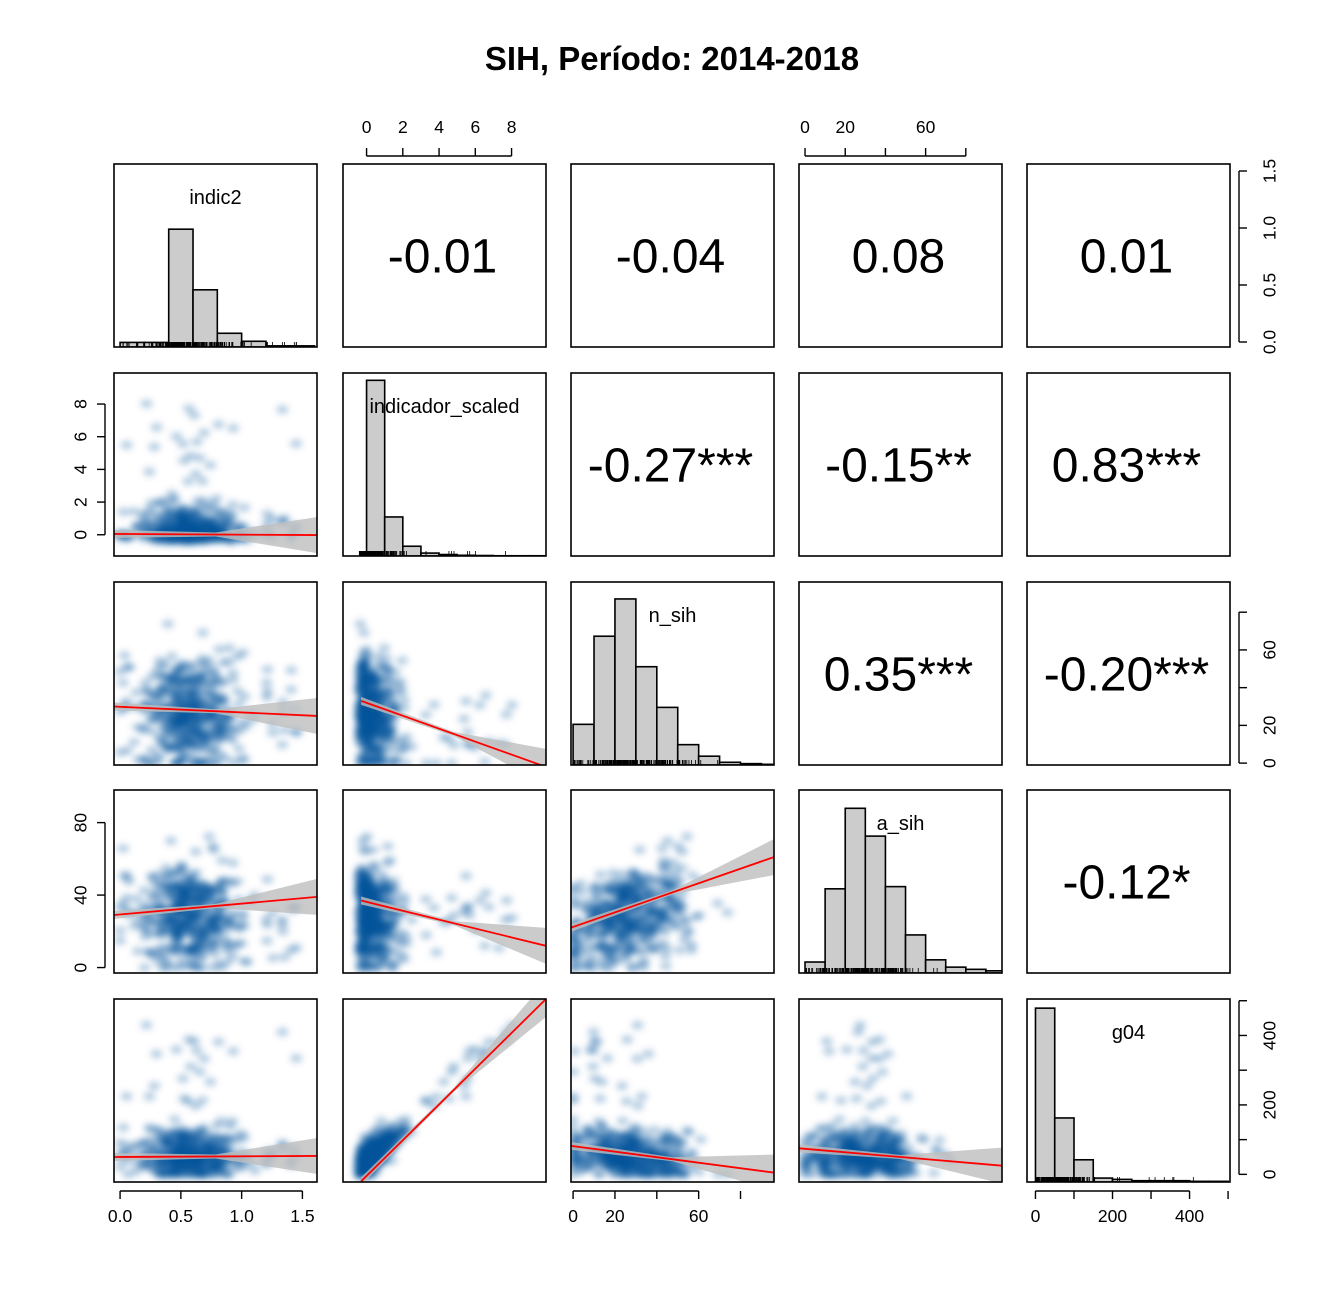 Image resolution: width=1344 pixels, height=1301 pixels. Describe the element at coordinates (475, 127) in the screenshot. I see `tick-label: 6` at that location.